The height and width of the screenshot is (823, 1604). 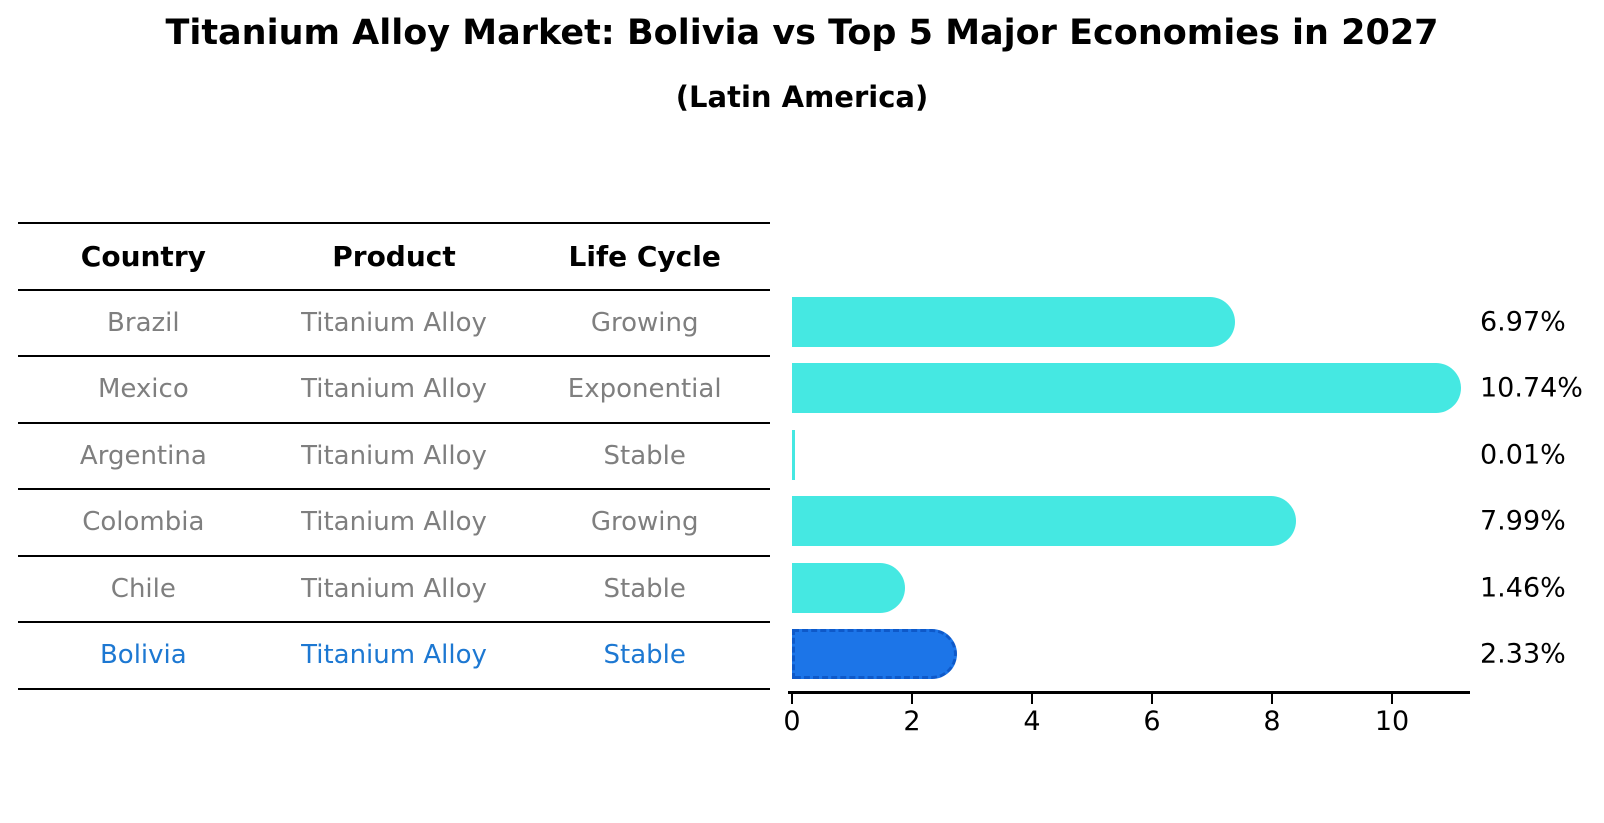 I want to click on column-header-lifecycle: Life Cycle, so click(x=644, y=256).